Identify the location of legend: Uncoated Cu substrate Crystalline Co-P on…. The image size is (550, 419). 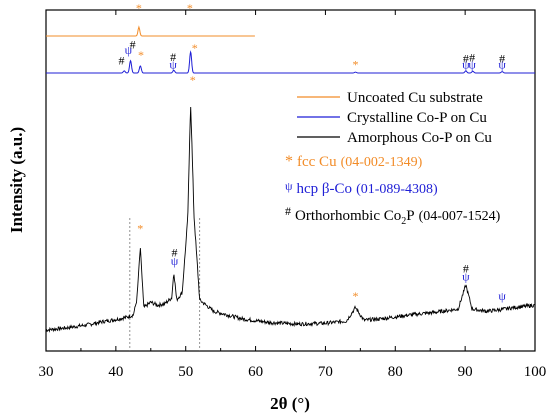
(394, 118).